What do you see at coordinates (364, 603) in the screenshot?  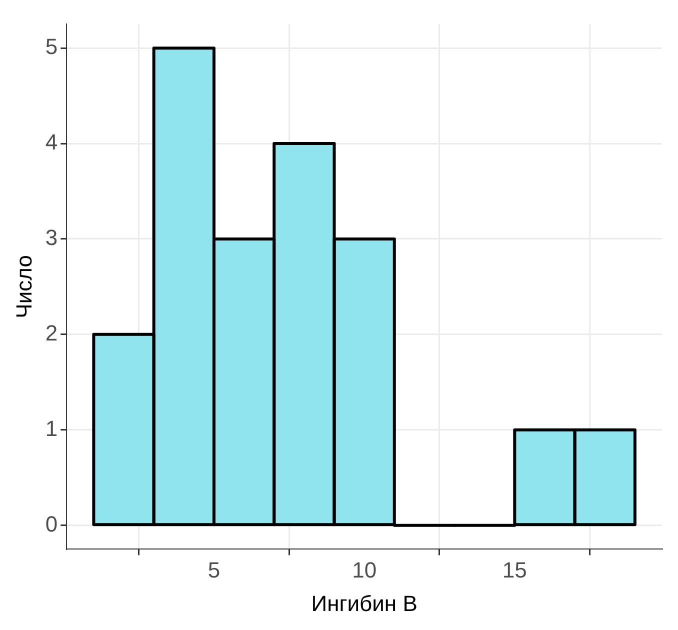 I see `x-axis-title: Ингибин B` at bounding box center [364, 603].